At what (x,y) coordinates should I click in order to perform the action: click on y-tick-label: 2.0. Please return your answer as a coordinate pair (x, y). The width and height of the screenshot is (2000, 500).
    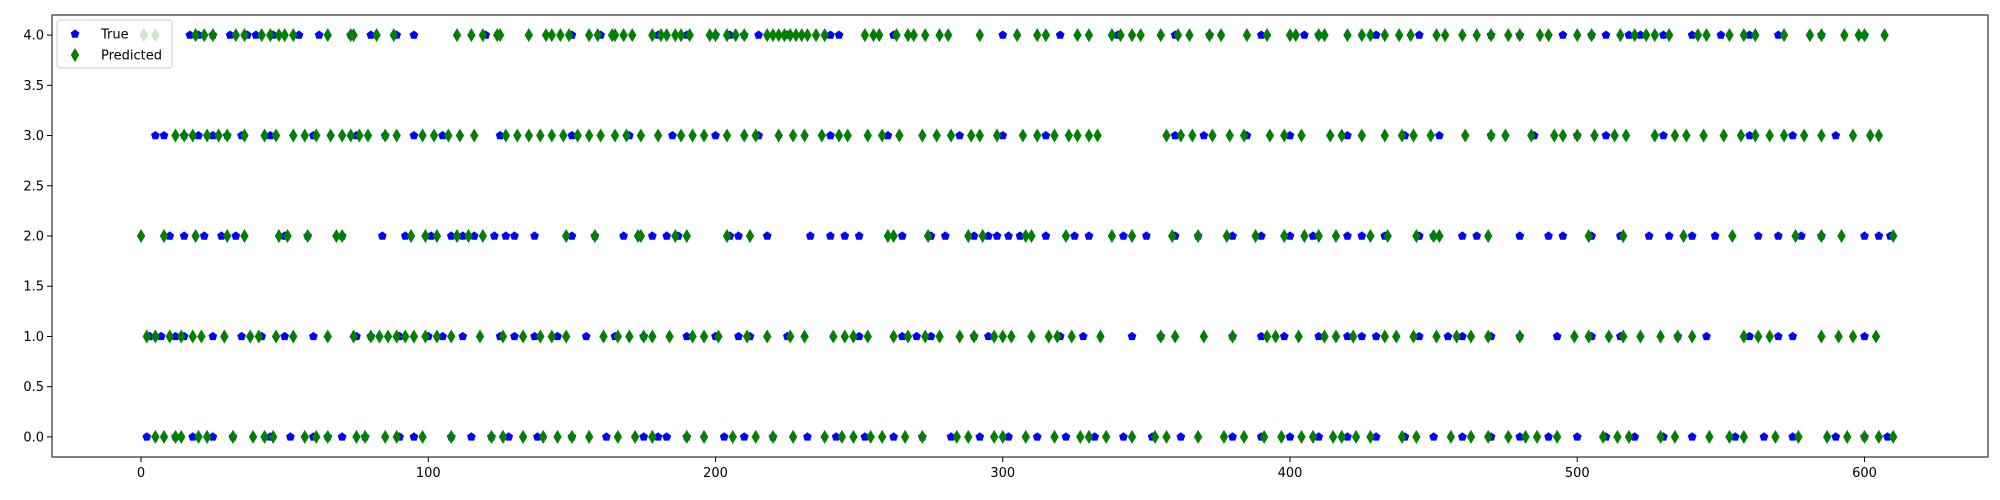
    Looking at the image, I should click on (33, 237).